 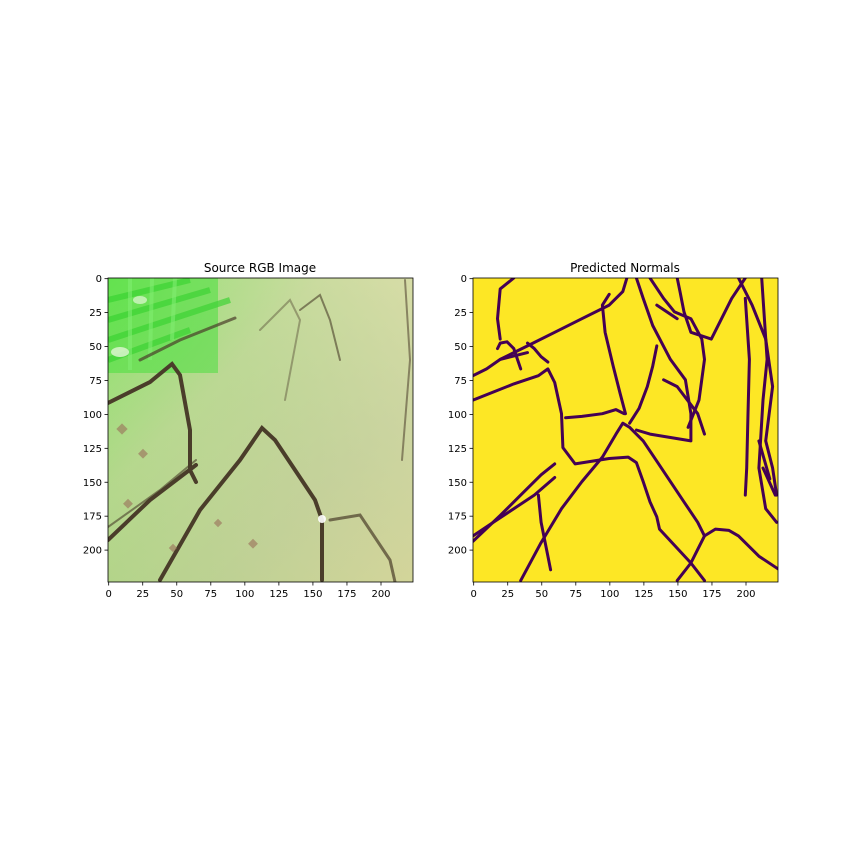 I want to click on rgb-bottle-edges, so click(x=260, y=430).